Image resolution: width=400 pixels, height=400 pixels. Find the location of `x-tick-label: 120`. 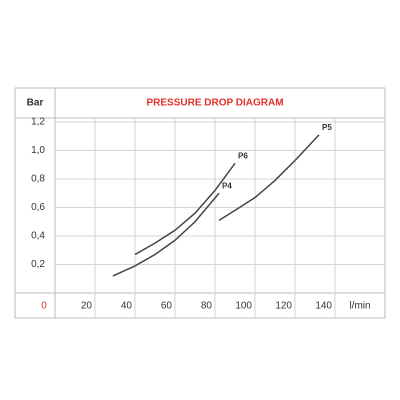

x-tick-label: 120 is located at coordinates (283, 306).